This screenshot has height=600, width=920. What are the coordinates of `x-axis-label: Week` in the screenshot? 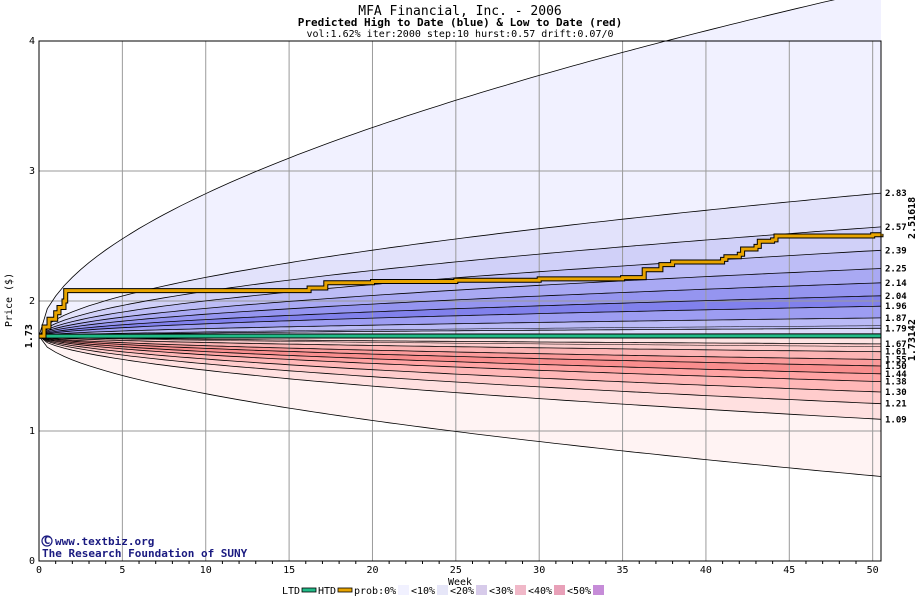 It's located at (460, 582).